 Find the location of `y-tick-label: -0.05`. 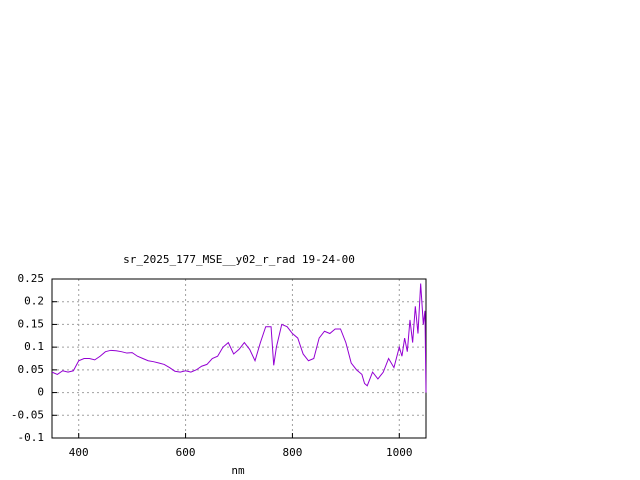

y-tick-label: -0.05 is located at coordinates (27, 414).